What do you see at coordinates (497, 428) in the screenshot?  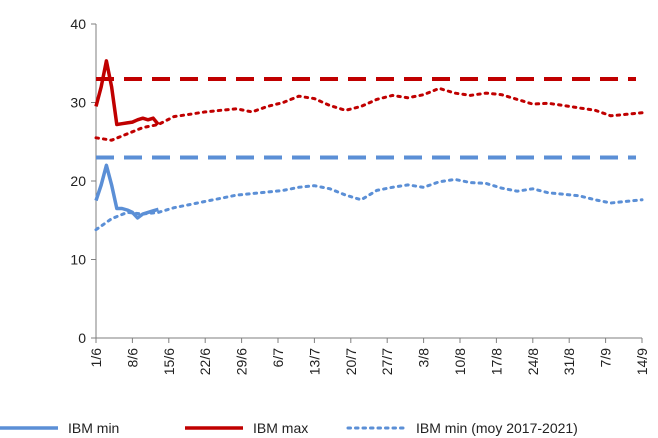 I see `legend-label: IBM min (moy 2017-2021)` at bounding box center [497, 428].